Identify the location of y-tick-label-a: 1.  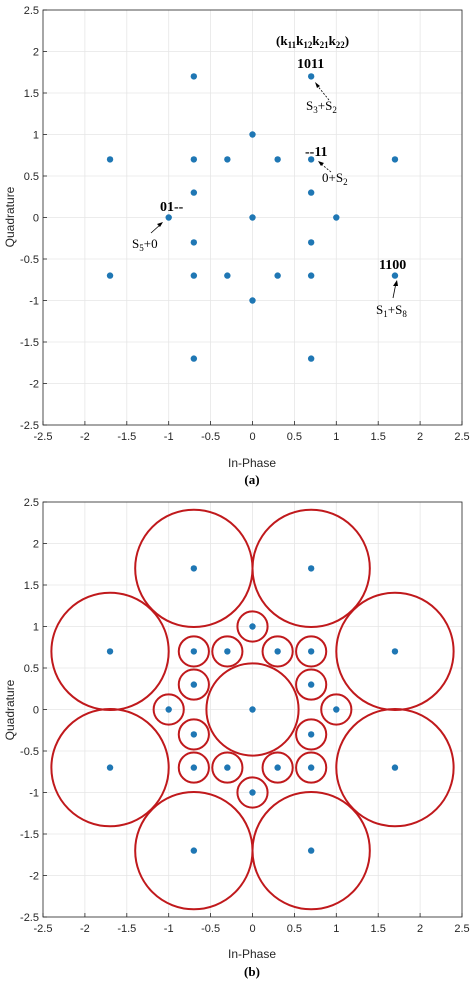
(36, 136).